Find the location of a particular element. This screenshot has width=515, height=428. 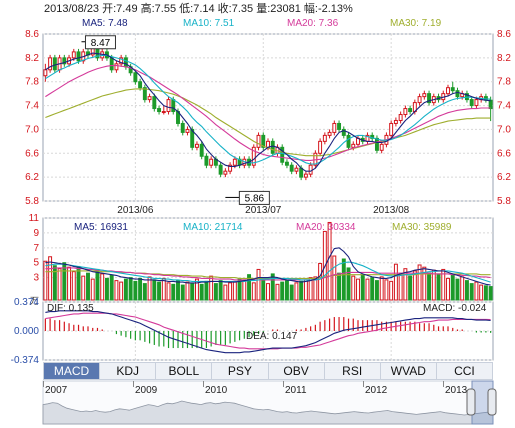

tab-psy: PSY is located at coordinates (240, 371).